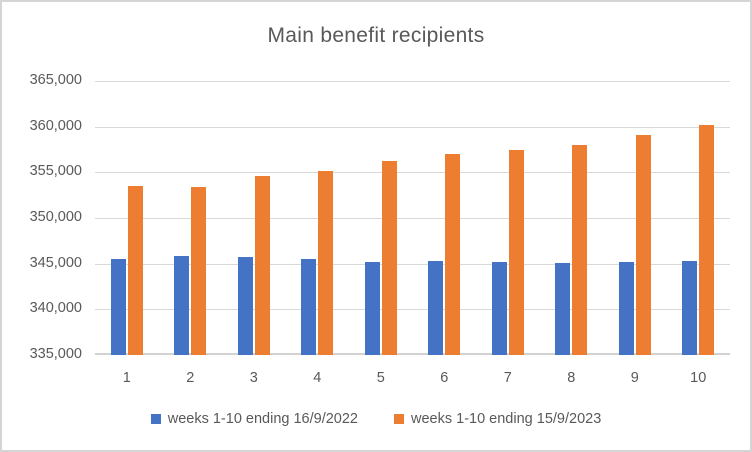  I want to click on x-axis-tick-label: 7, so click(507, 378).